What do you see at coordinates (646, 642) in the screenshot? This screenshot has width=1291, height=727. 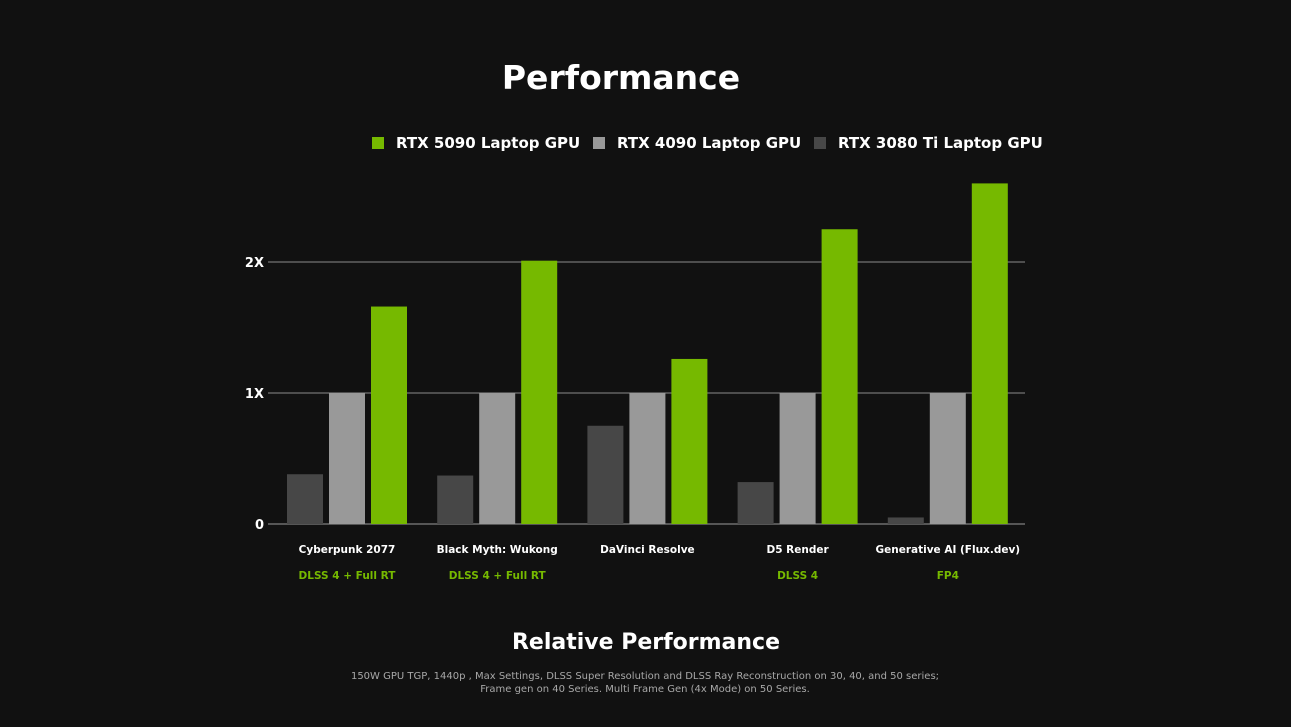 I see `x-axis-label: Relative Performance` at bounding box center [646, 642].